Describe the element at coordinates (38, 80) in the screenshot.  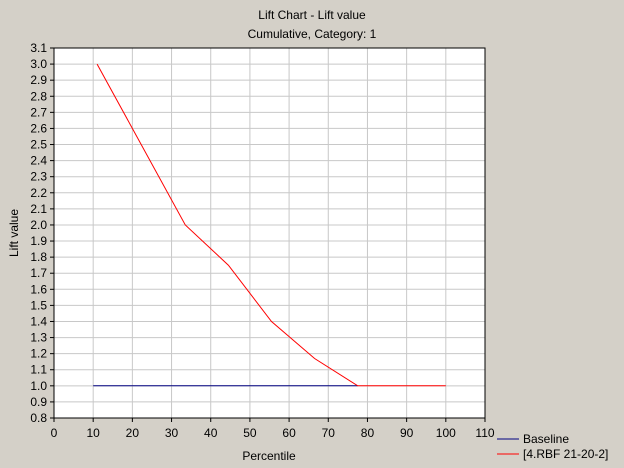
I see `y-tick-label: 2.9` at that location.